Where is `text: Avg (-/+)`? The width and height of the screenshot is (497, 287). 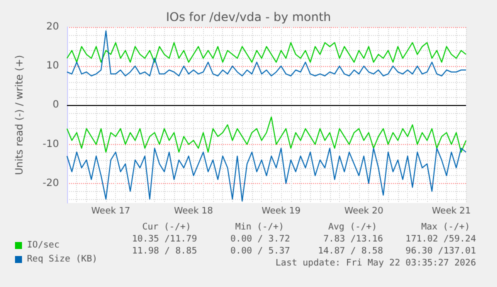
text: Avg (-/+) is located at coordinates (352, 227).